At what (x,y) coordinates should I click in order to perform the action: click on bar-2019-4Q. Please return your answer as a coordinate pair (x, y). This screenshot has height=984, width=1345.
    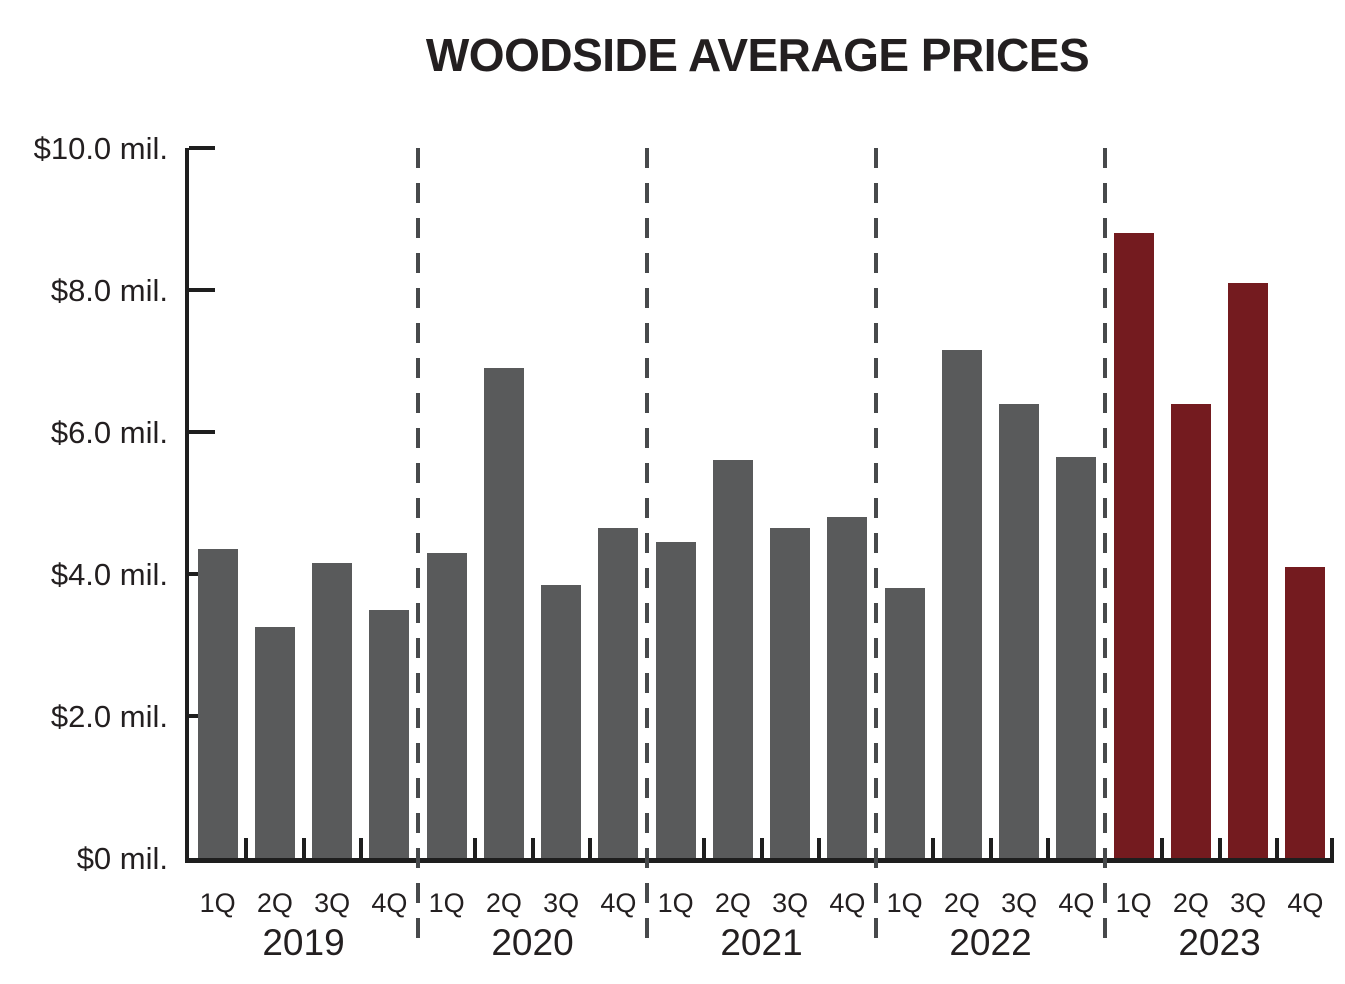
    Looking at the image, I should click on (389, 733).